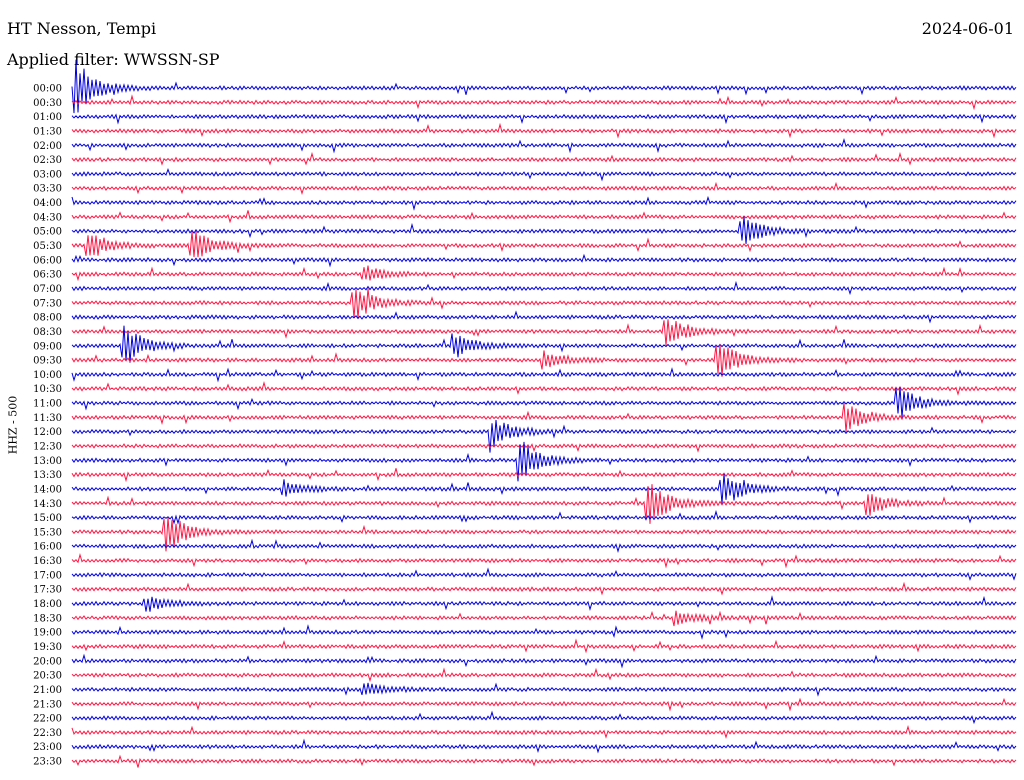  I want to click on row-time-label: 10:30, so click(47, 389).